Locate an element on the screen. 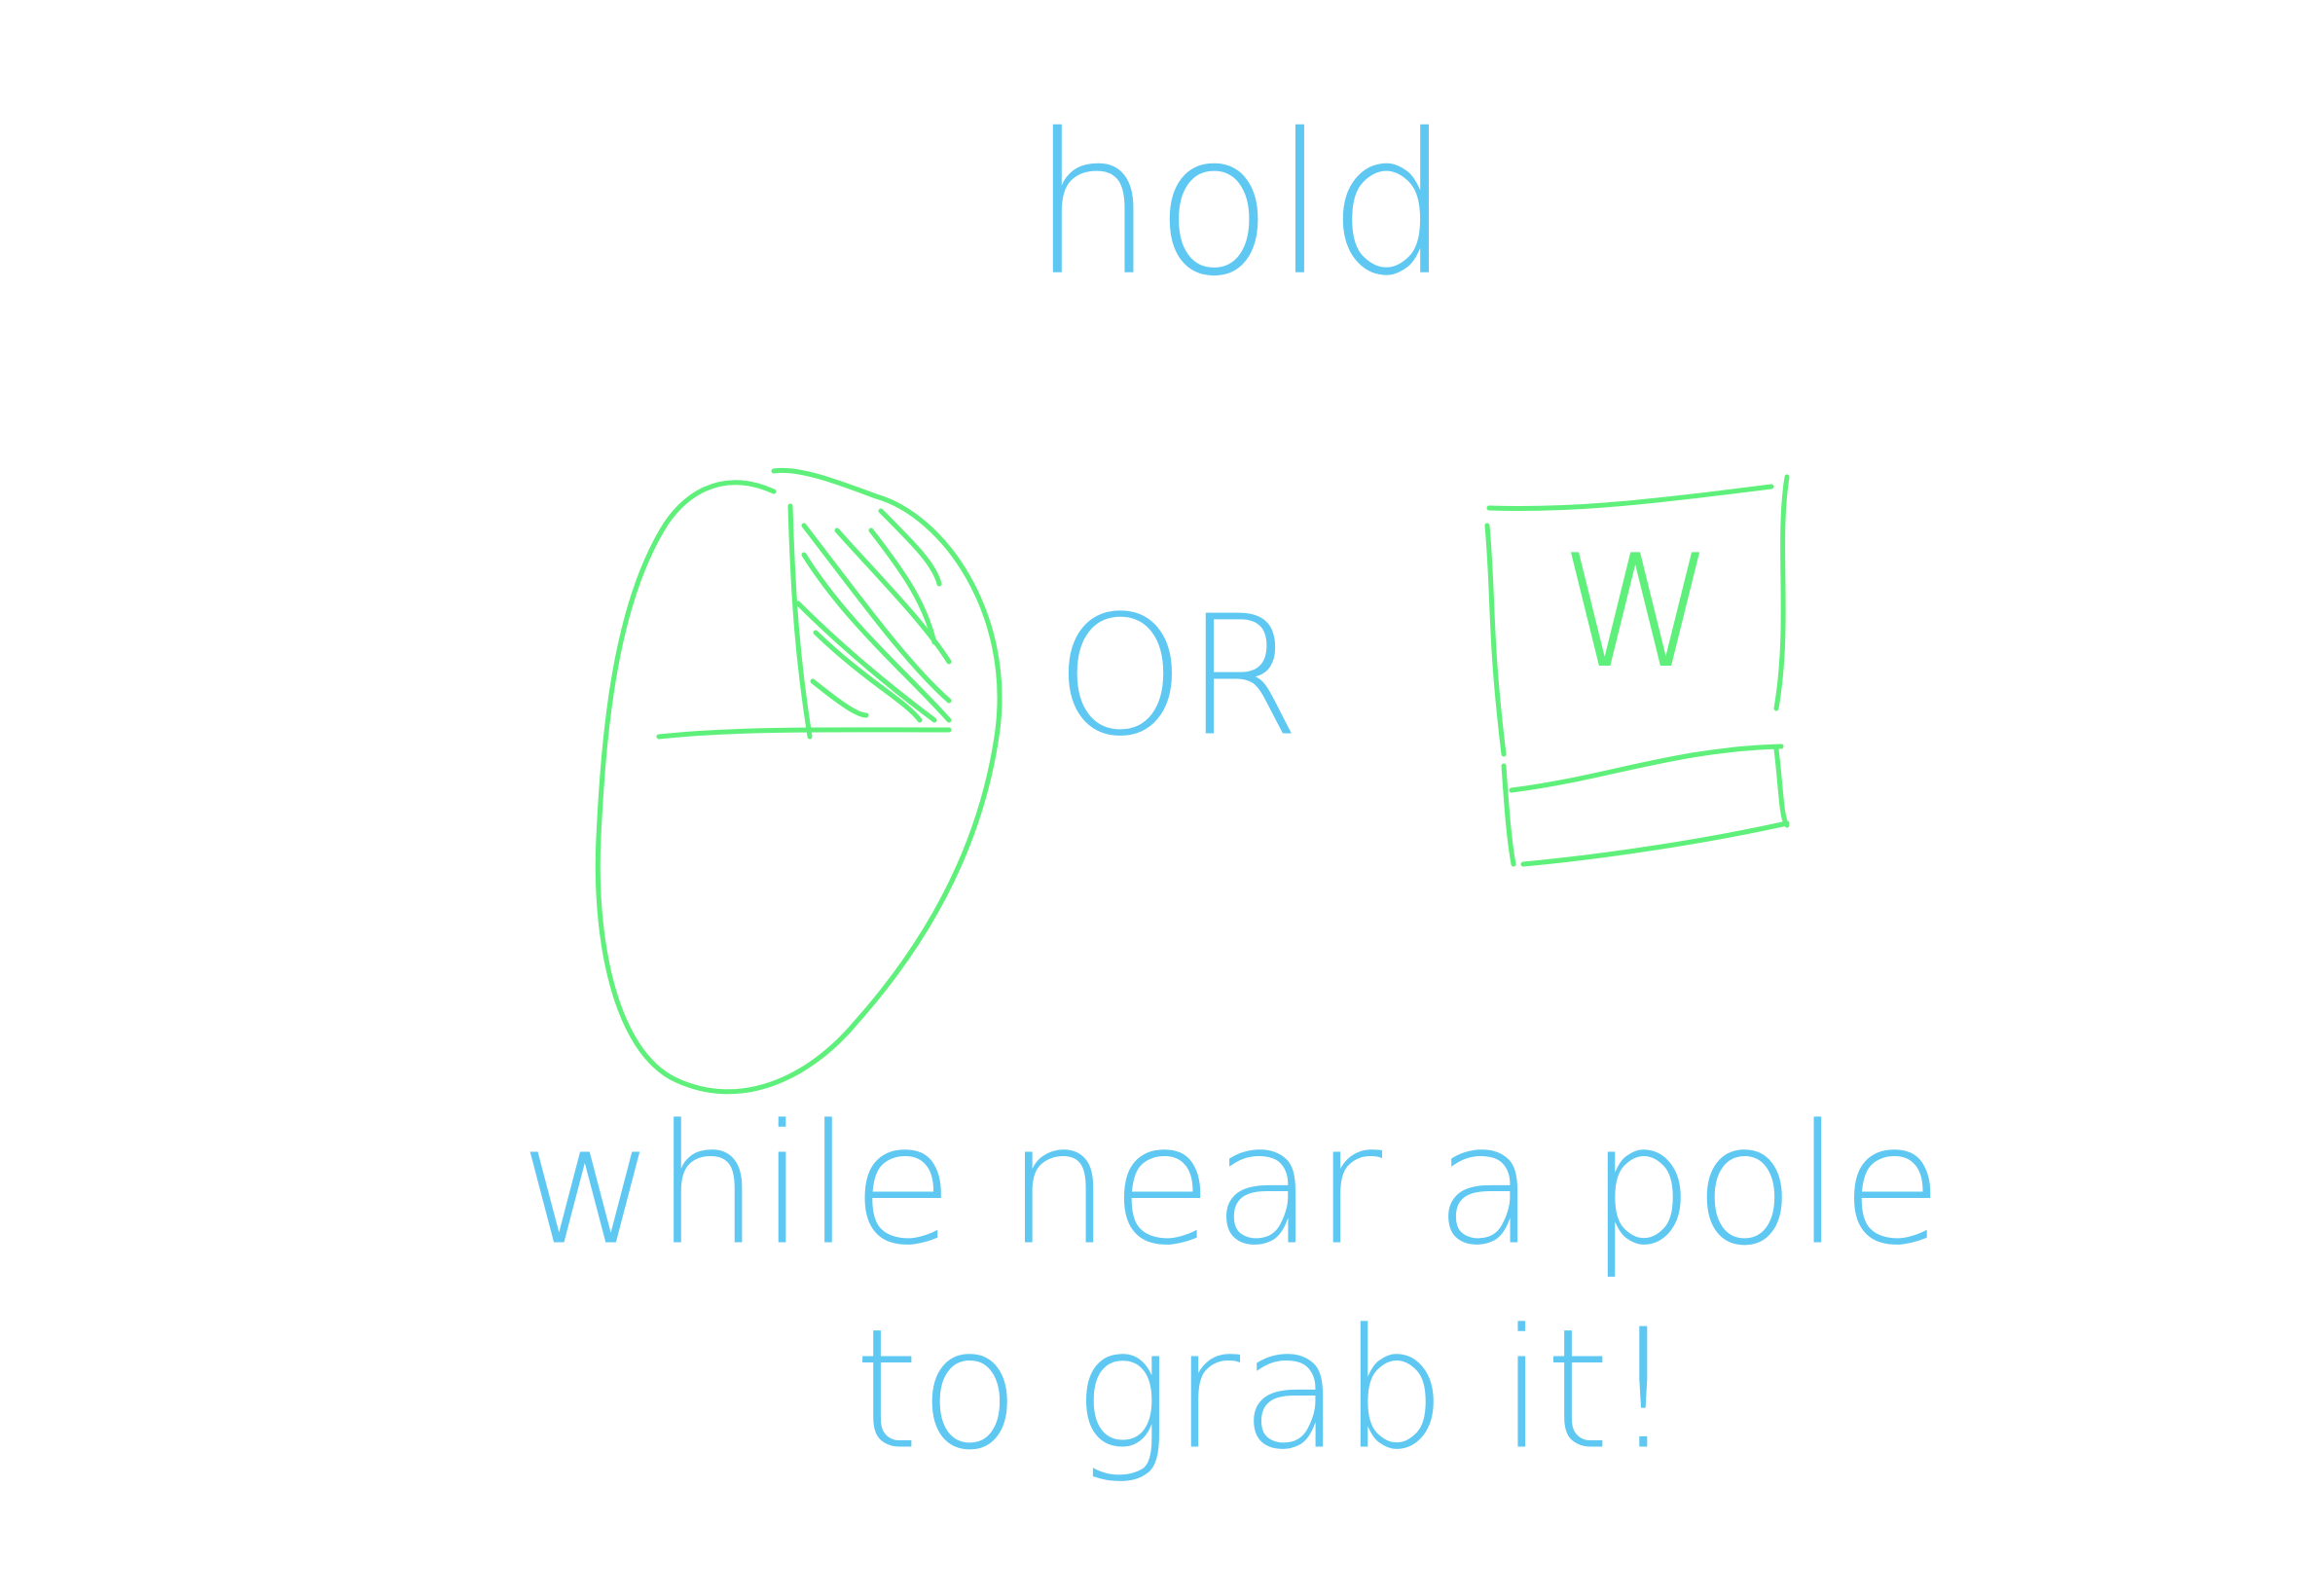 The width and height of the screenshot is (2297, 1596). instruction-line-2: to grab it! is located at coordinates (1266, 1390).